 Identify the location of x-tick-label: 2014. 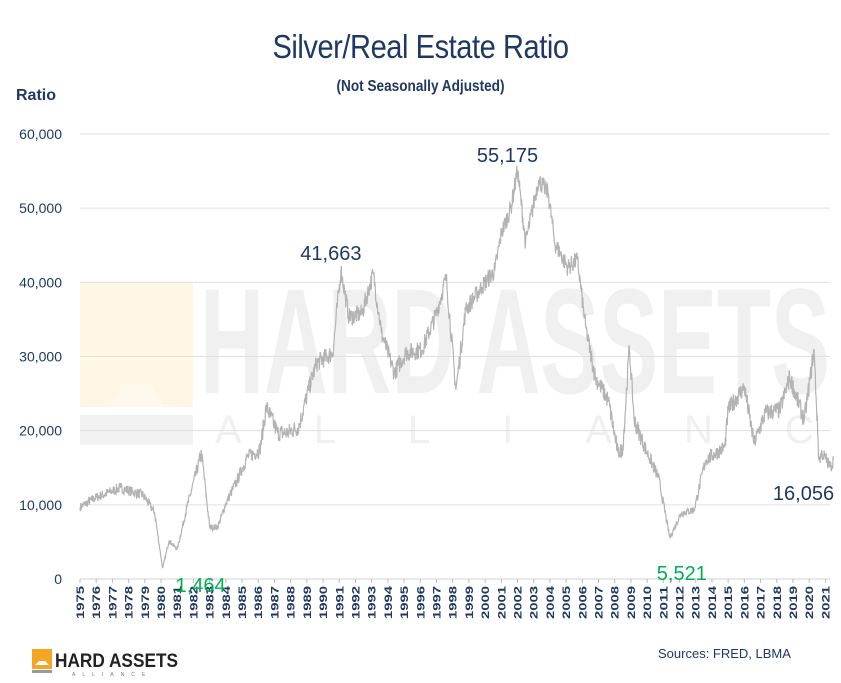
(713, 602).